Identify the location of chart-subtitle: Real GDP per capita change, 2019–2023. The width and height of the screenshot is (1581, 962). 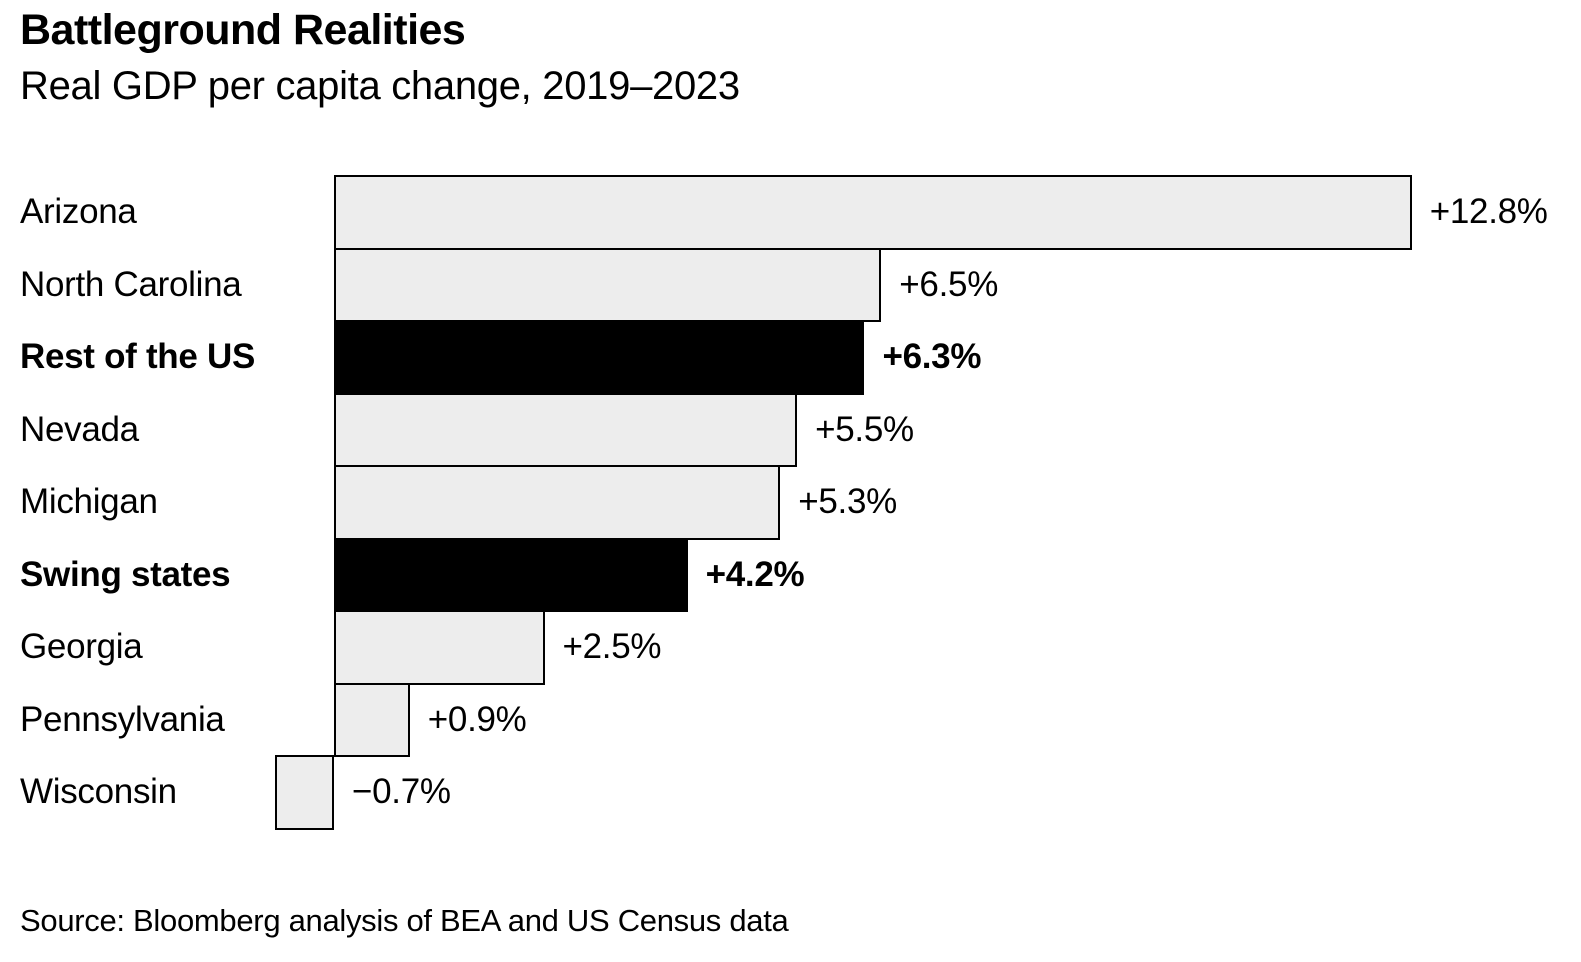
(380, 86).